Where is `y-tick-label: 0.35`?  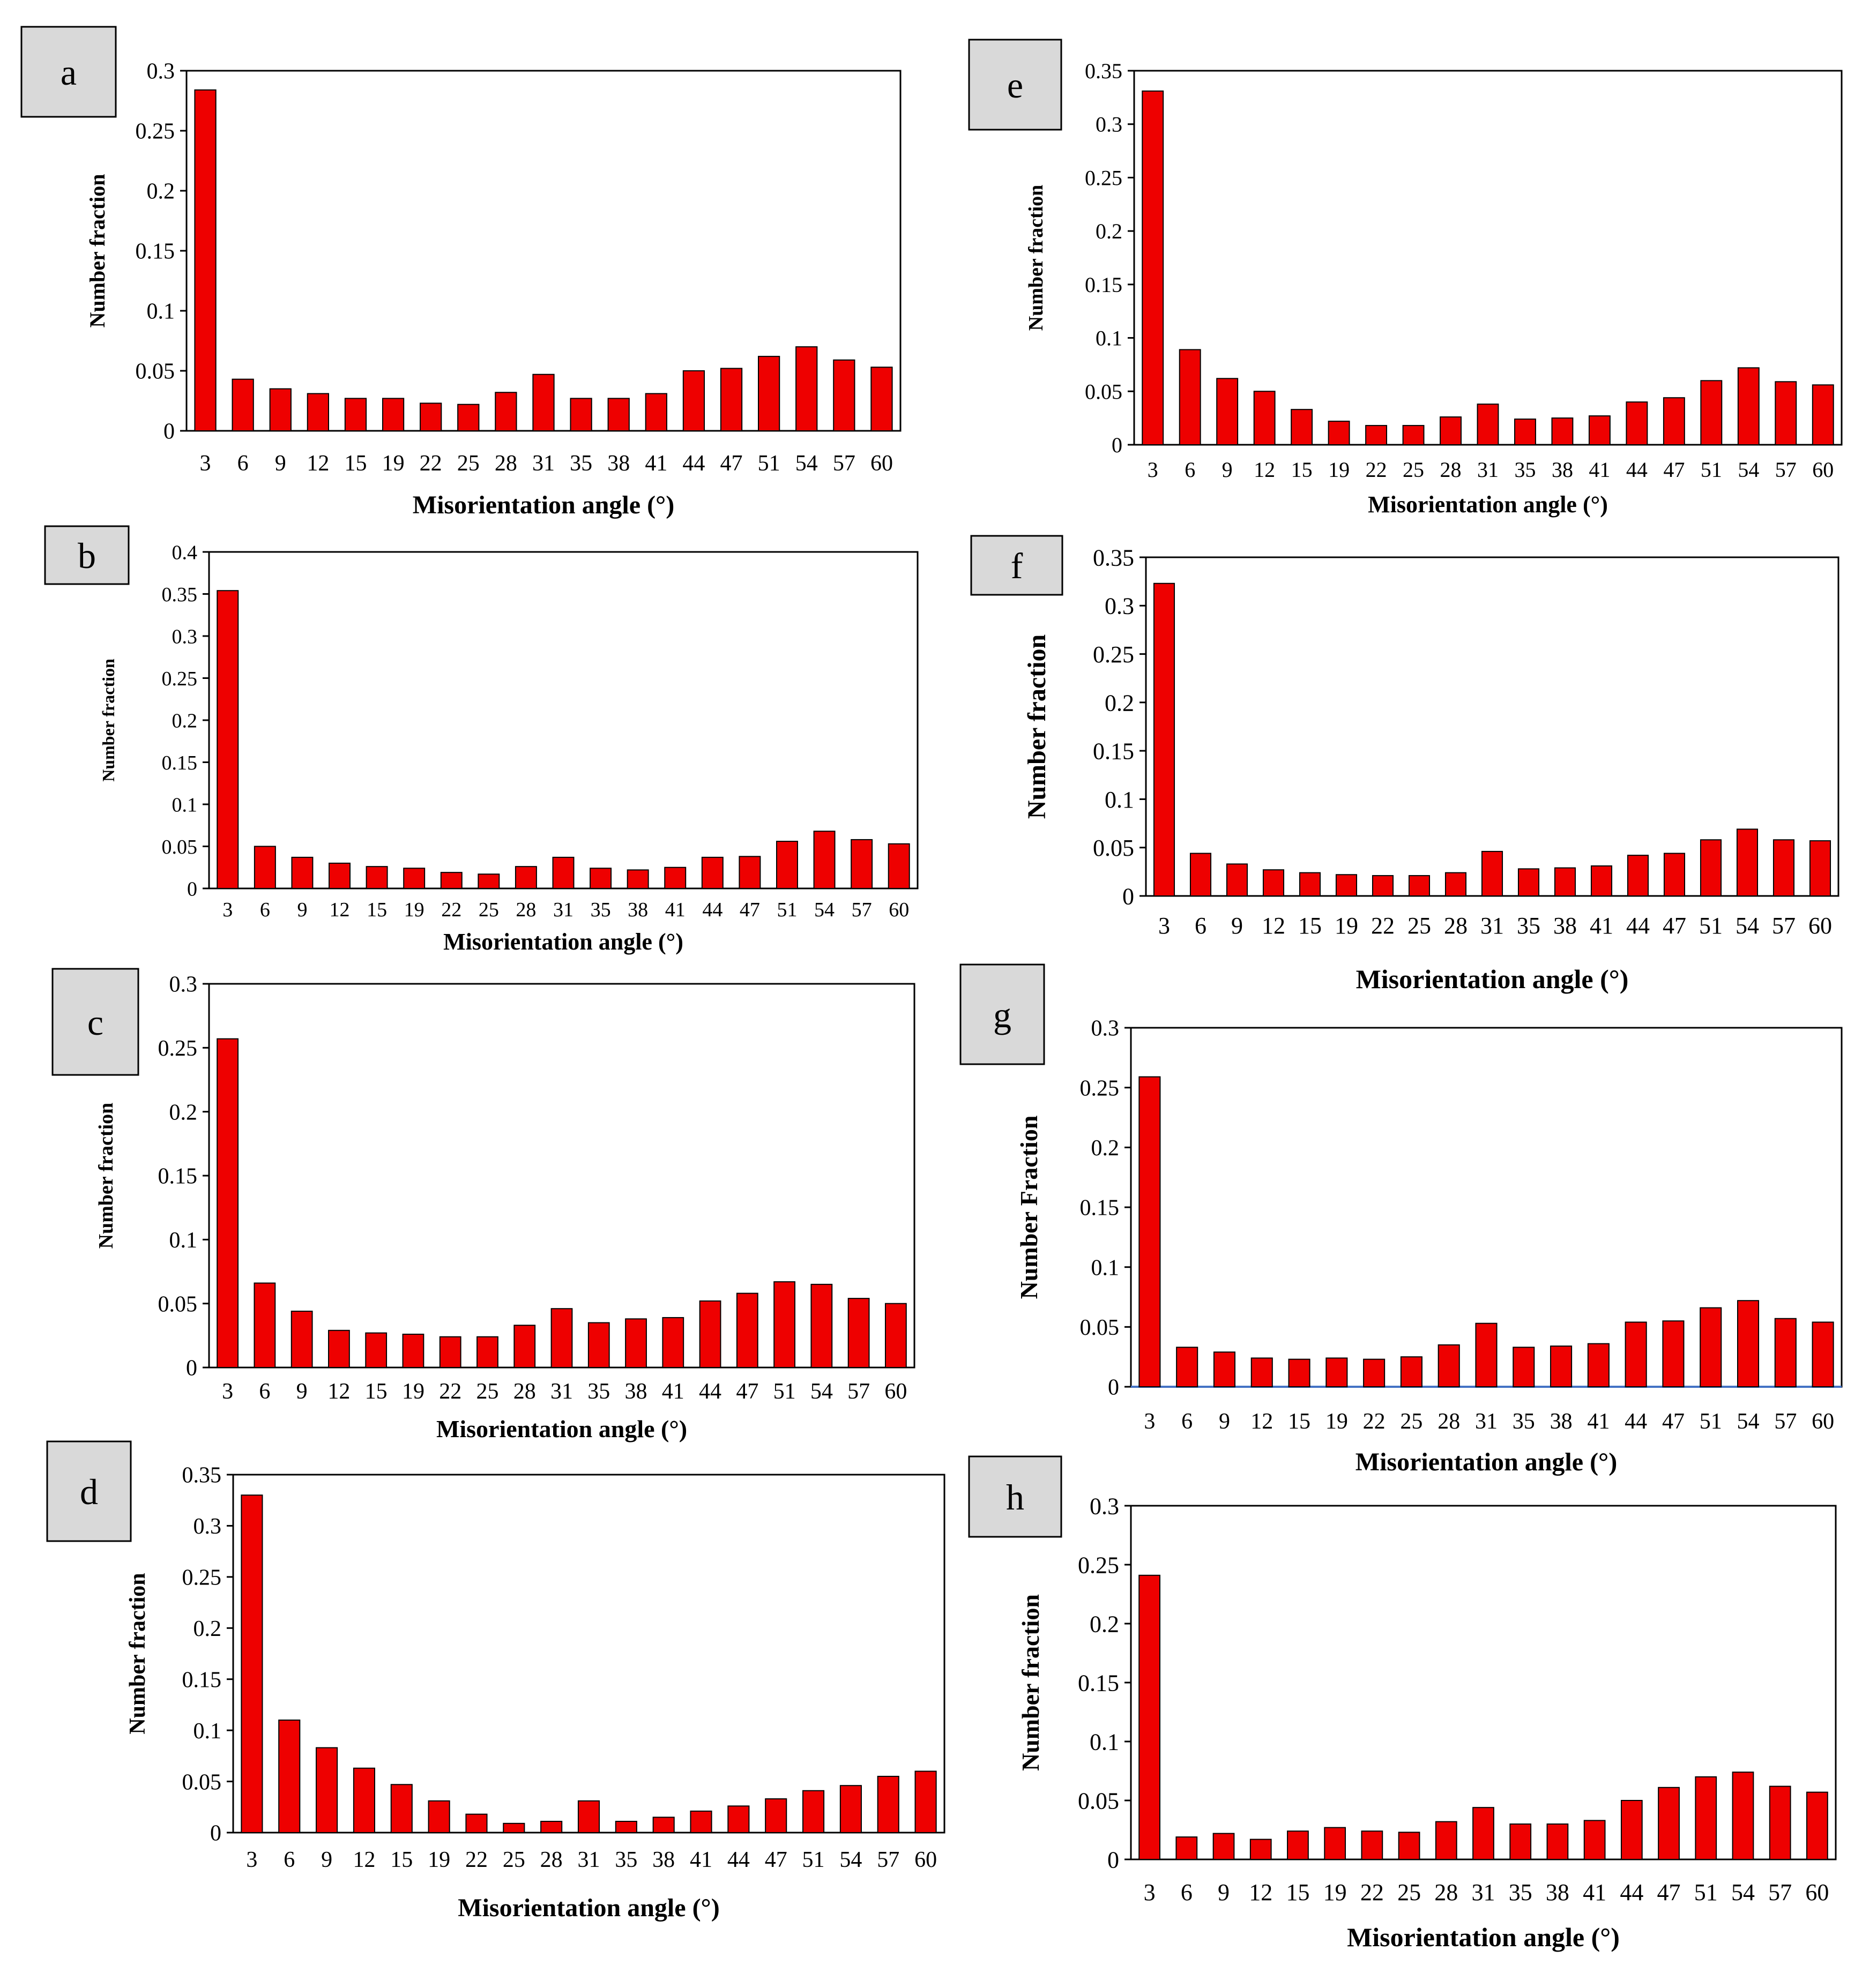
y-tick-label: 0.35 is located at coordinates (202, 1475).